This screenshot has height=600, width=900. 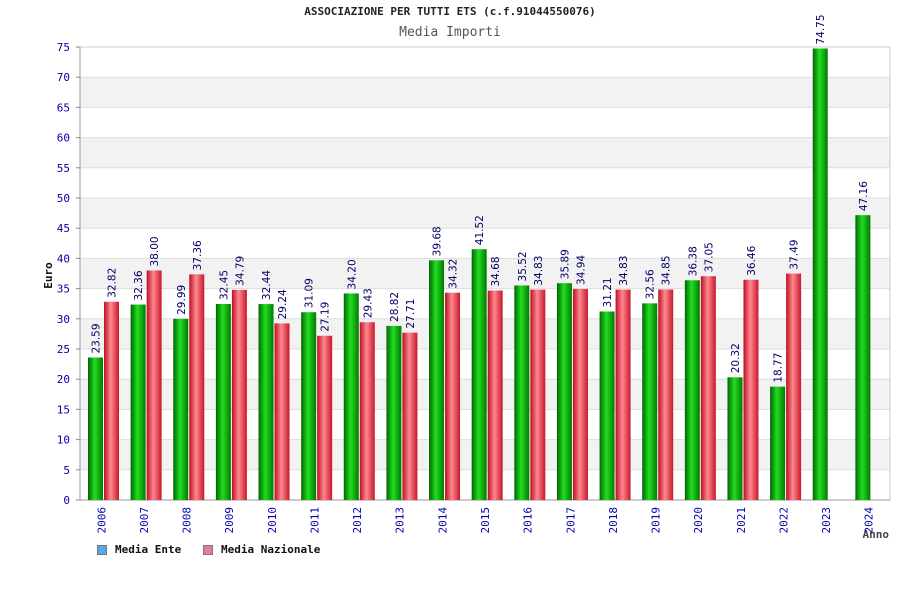 I want to click on x-tick-label: 2018, so click(x=613, y=520).